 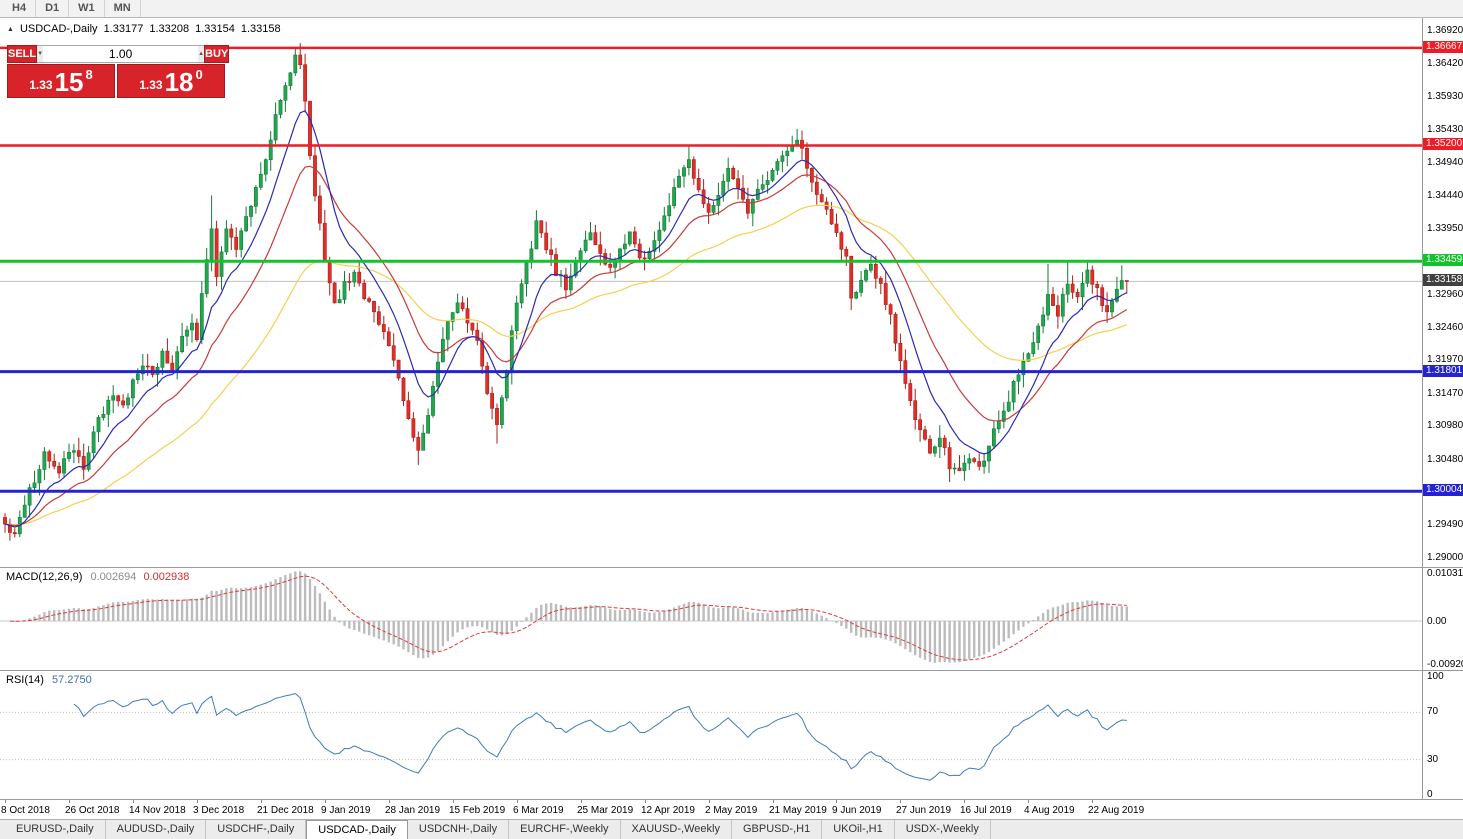 What do you see at coordinates (924, 810) in the screenshot?
I see `date-label: 27 Jun 2019` at bounding box center [924, 810].